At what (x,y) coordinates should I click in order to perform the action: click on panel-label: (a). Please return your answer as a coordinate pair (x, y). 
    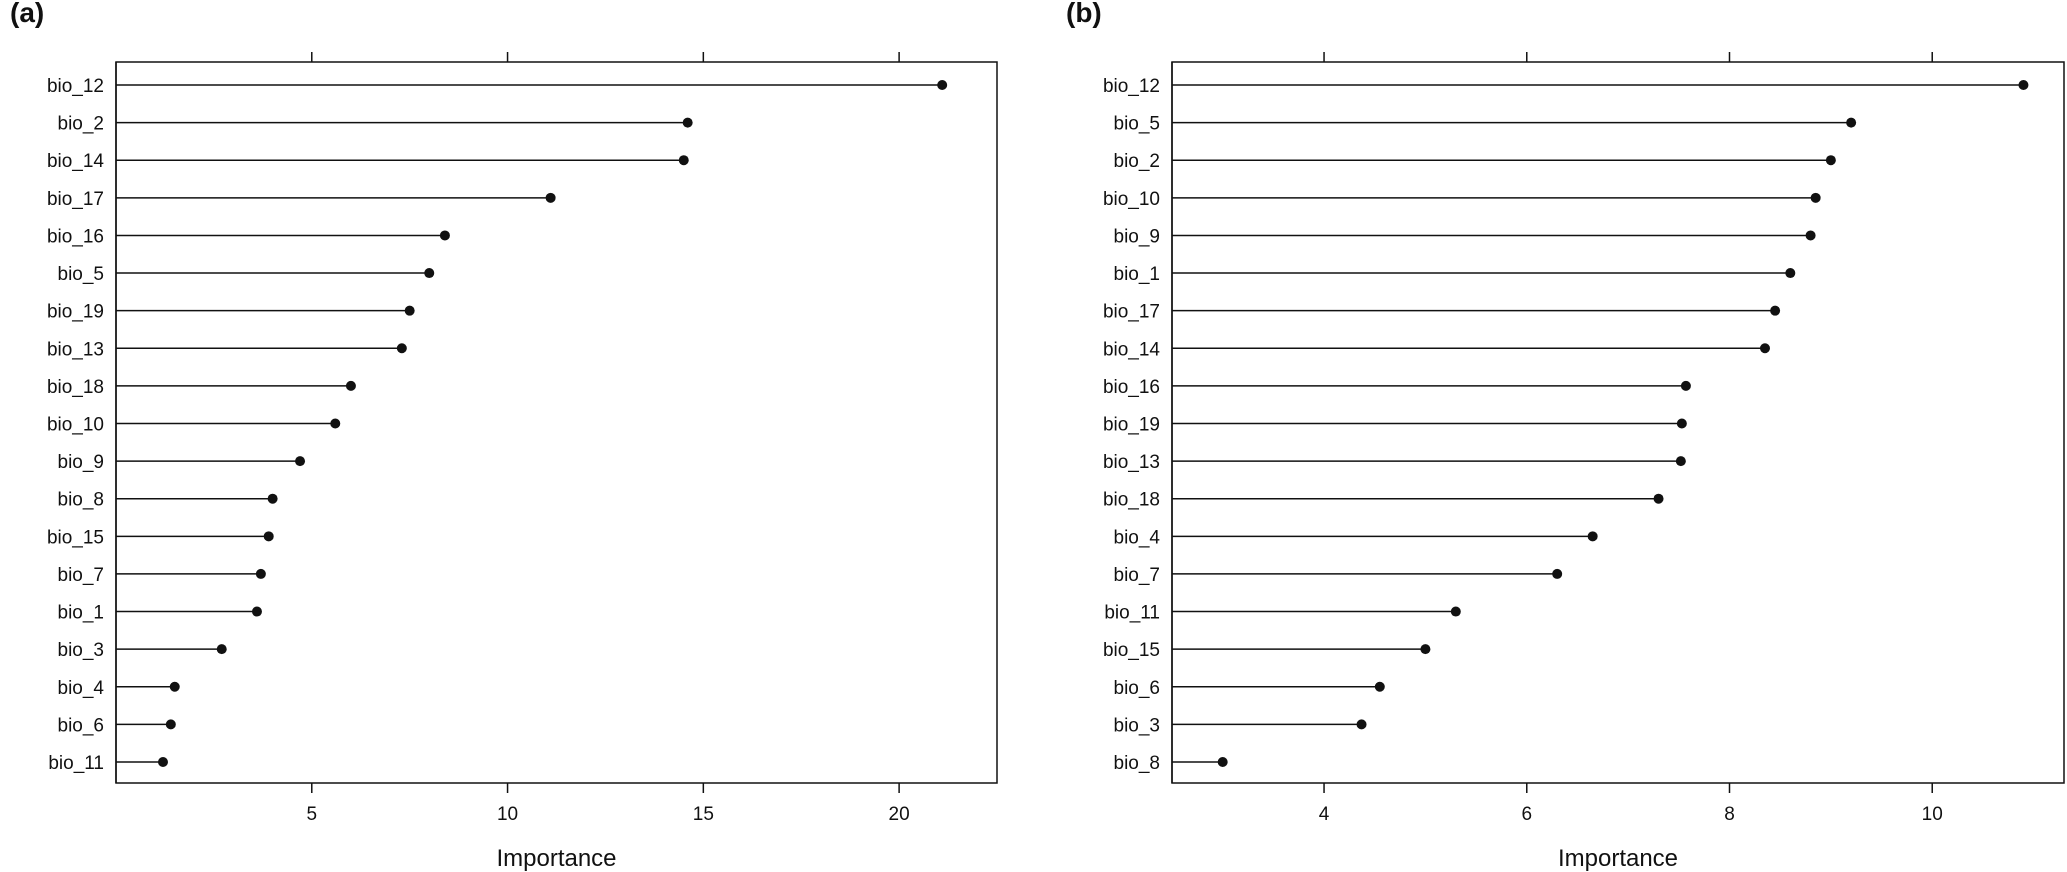
    Looking at the image, I should click on (27, 14).